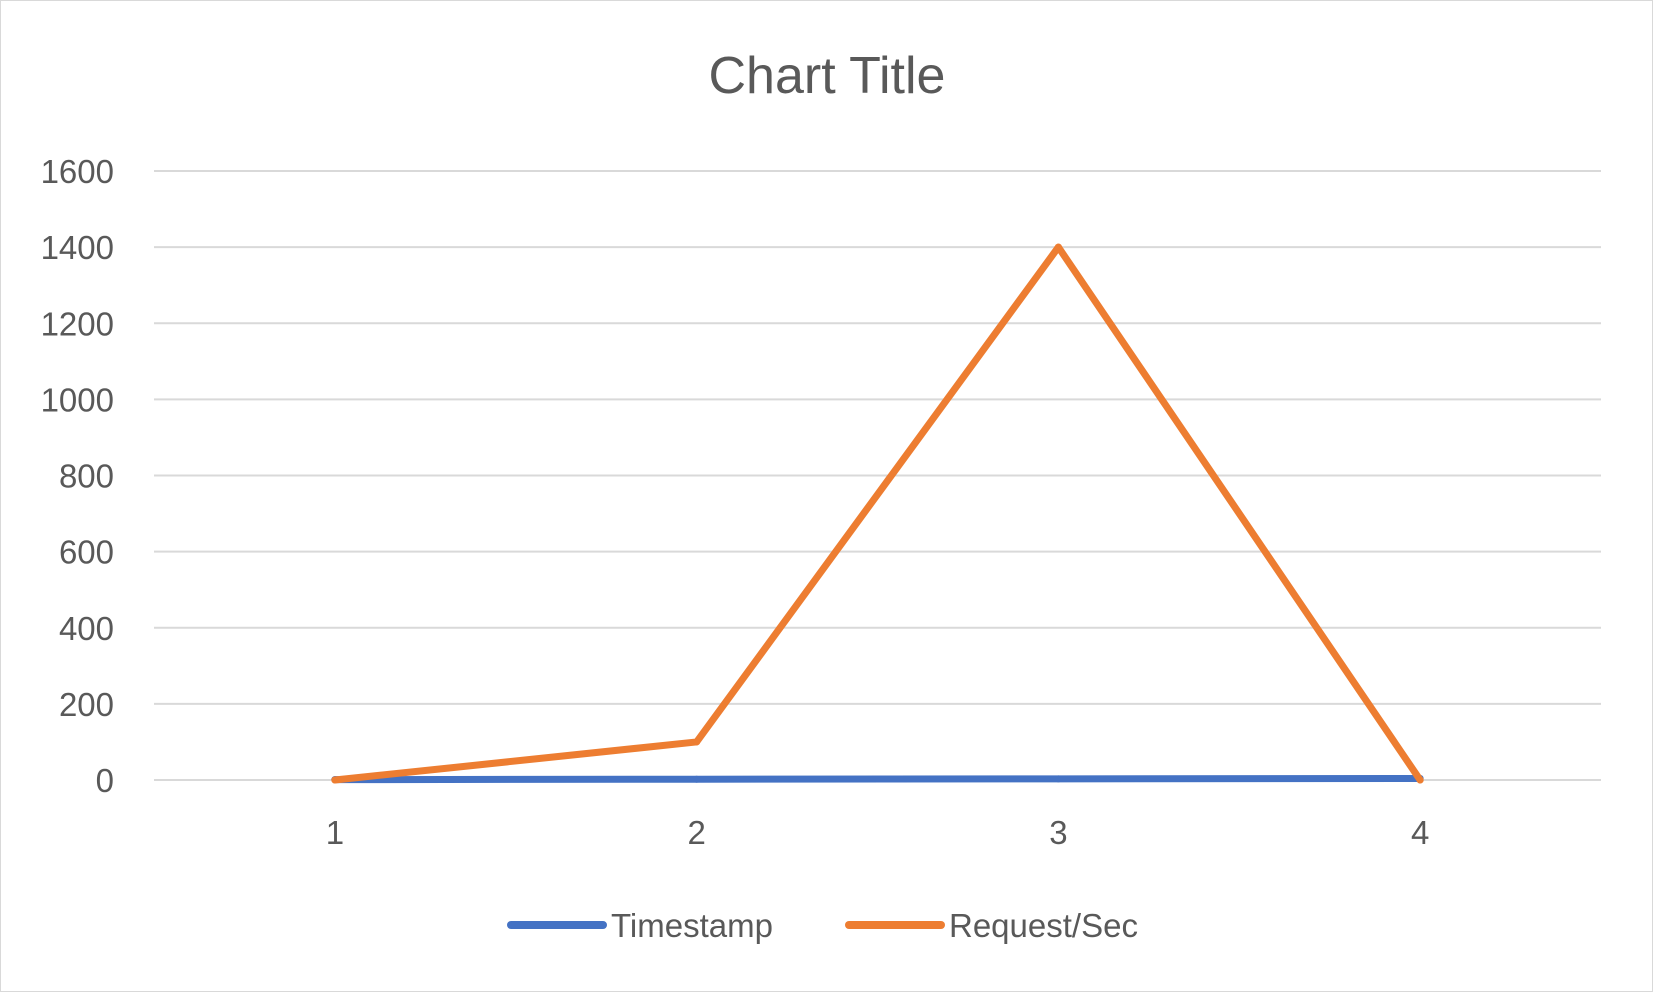 The image size is (1653, 993). I want to click on x-tick-label: 2, so click(696, 832).